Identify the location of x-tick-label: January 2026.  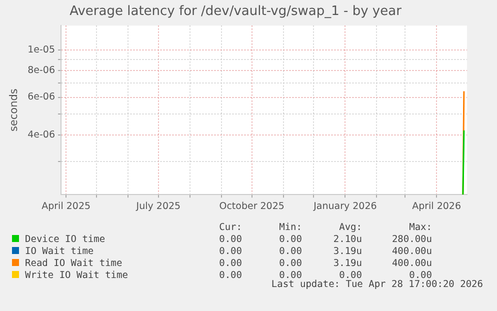
(344, 206).